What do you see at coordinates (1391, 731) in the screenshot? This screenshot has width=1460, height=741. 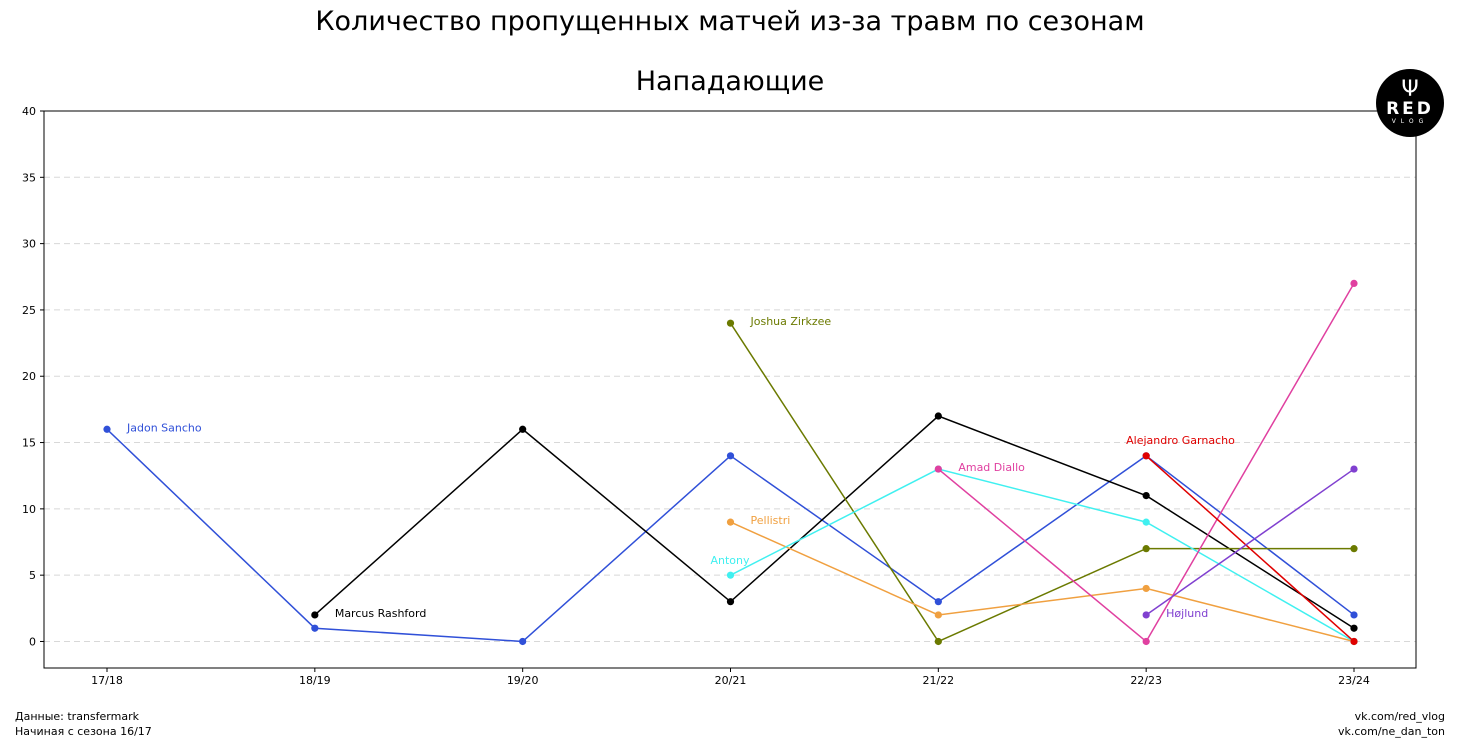 I see `footer-link-2: vk.com/ne_dan_ton` at bounding box center [1391, 731].